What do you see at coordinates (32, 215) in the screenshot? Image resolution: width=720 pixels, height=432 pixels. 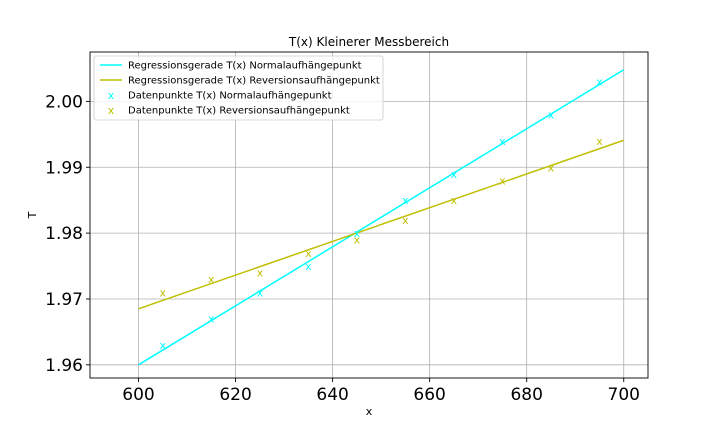 I see `y-axis-label: T` at bounding box center [32, 215].